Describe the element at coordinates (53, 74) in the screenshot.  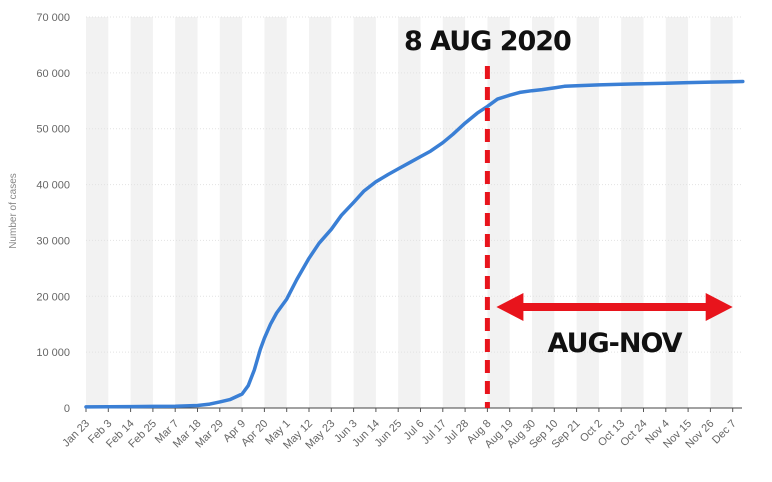
I see `y-tick-label: 60 000` at that location.